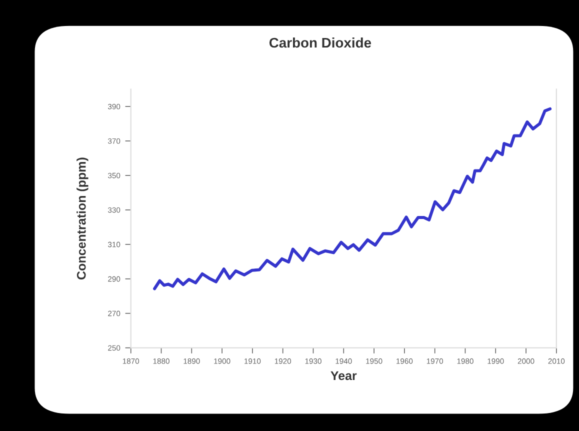 This screenshot has height=431, width=579. Describe the element at coordinates (343, 375) in the screenshot. I see `x-axis-title: Year` at that location.